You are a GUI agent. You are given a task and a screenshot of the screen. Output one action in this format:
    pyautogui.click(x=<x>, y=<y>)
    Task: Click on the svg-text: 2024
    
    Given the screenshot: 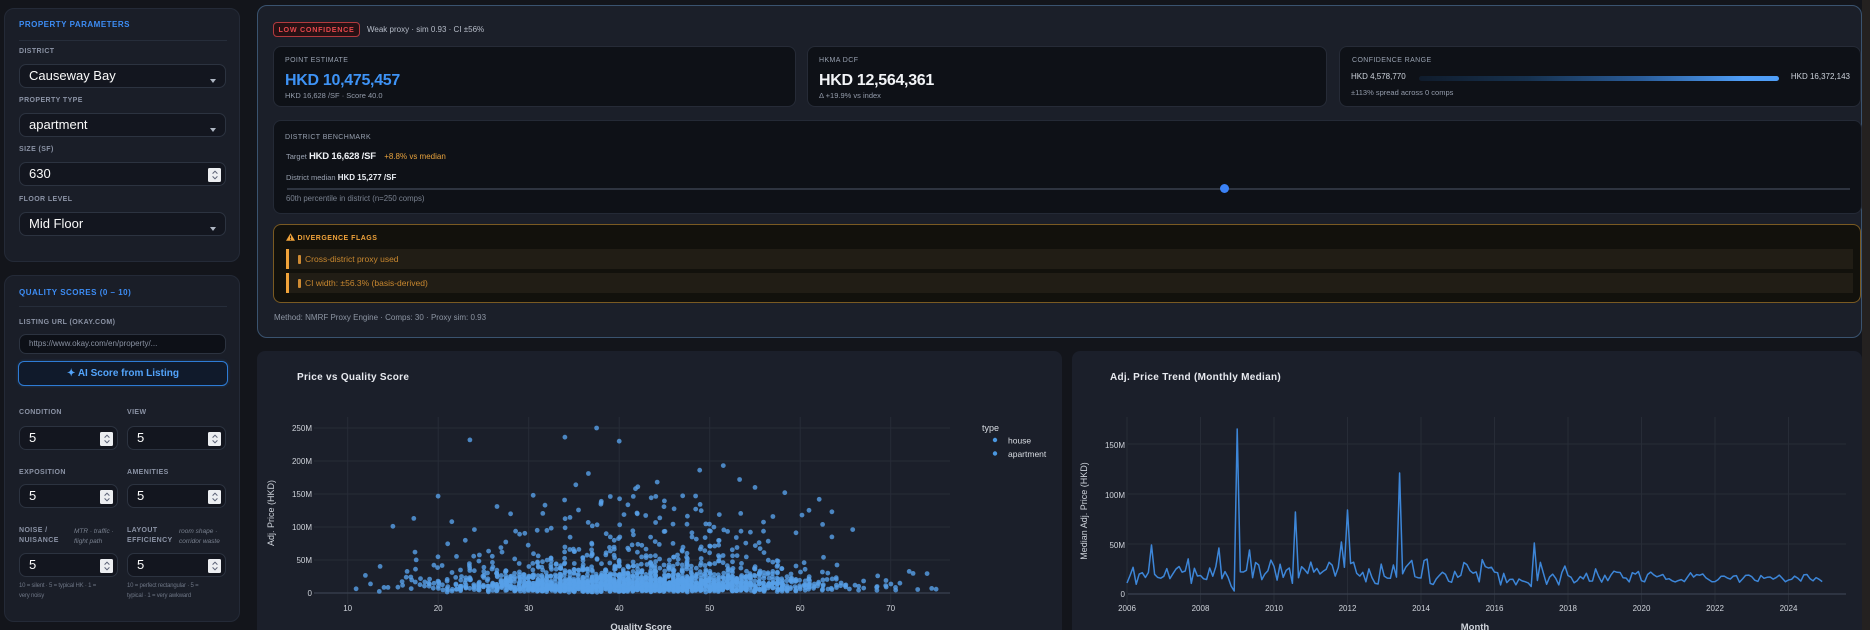 What is the action you would take?
    pyautogui.click(x=1789, y=608)
    